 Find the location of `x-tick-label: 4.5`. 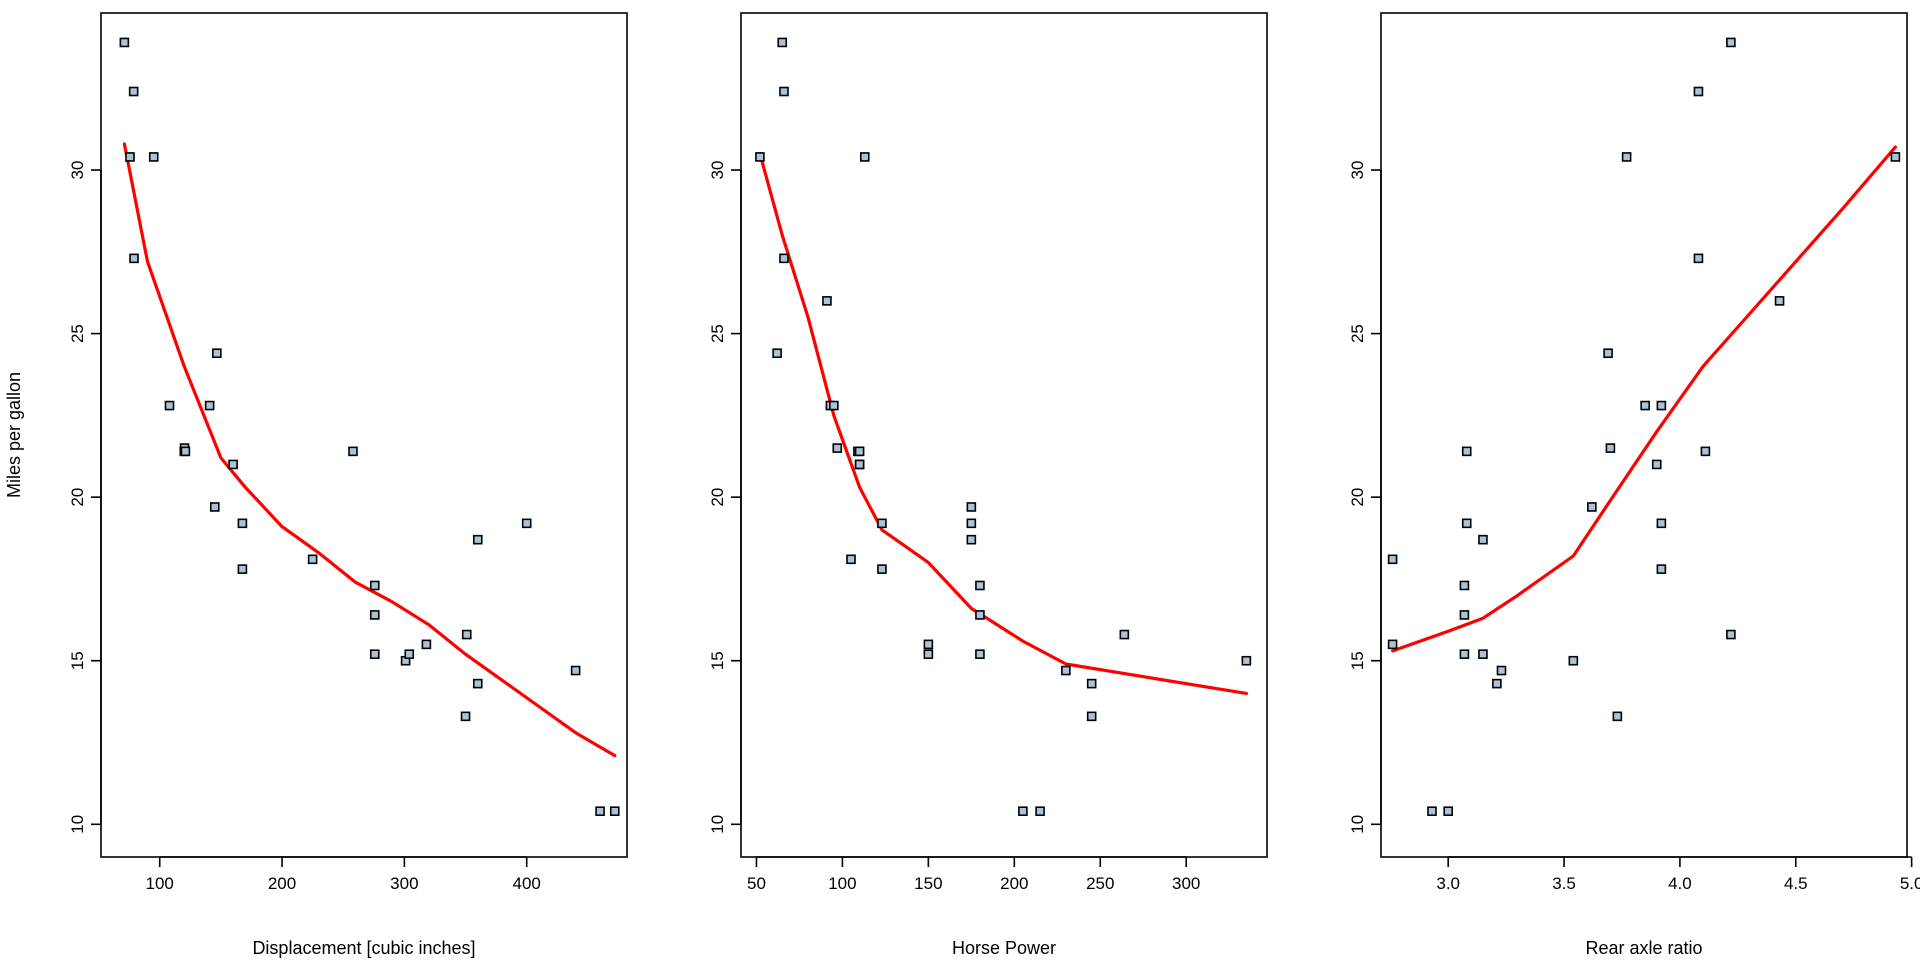

x-tick-label: 4.5 is located at coordinates (1796, 883).